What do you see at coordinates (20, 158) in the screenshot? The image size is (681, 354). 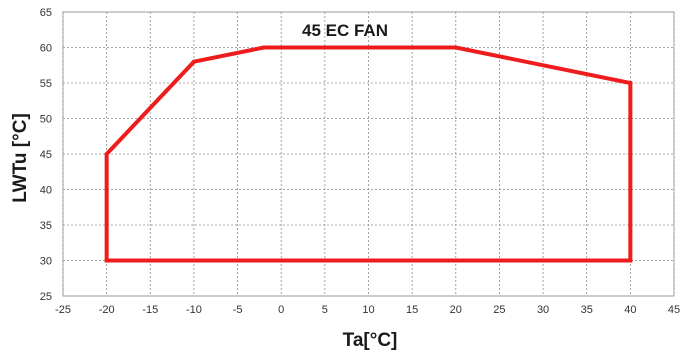 I see `y-axis-title: LWTu [°C]` at bounding box center [20, 158].